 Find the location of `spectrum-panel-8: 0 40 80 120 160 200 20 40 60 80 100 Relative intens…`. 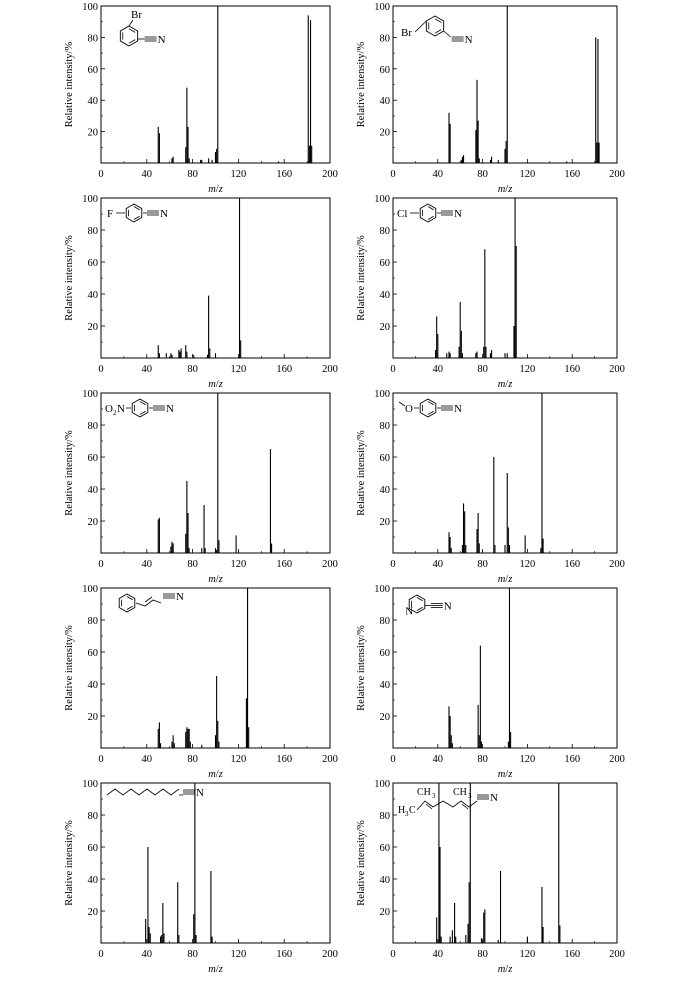

spectrum-panel-8: 0 40 80 120 160 200 20 40 60 80 100 Relative intens… is located at coordinates (490, 682).